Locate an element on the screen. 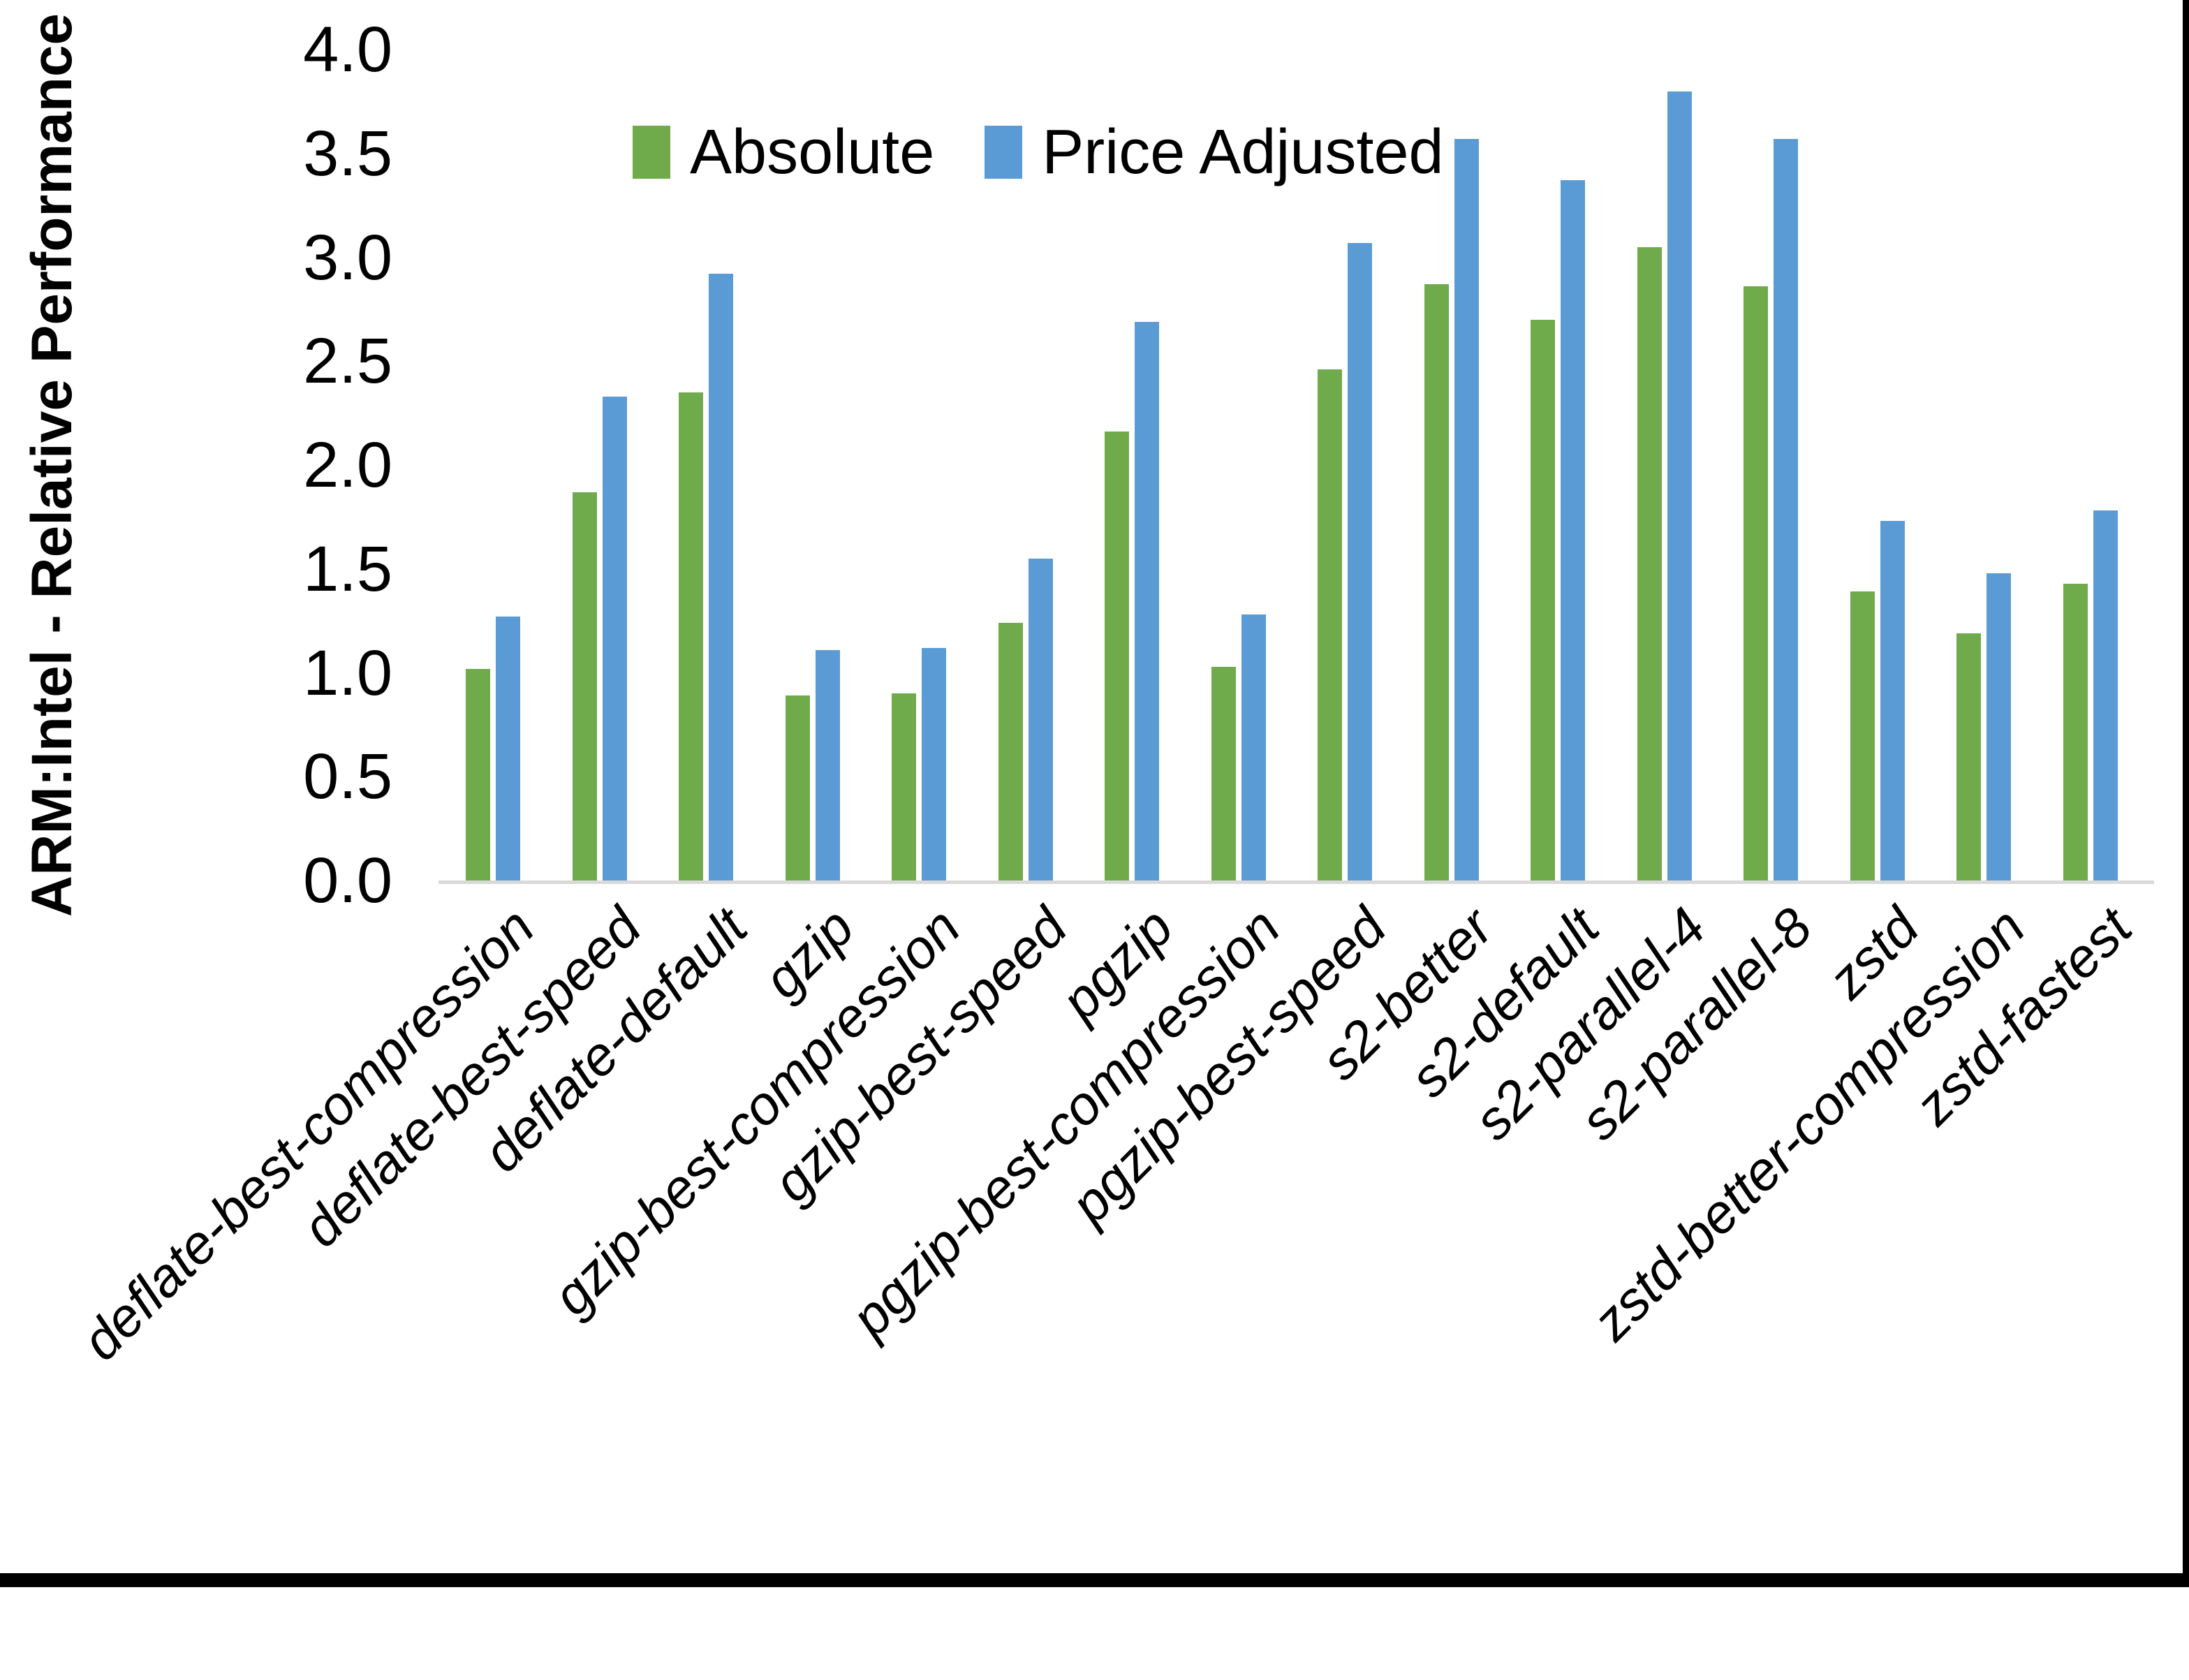 The width and height of the screenshot is (2189, 1680). y-tick-label: 3.0 is located at coordinates (347, 257).